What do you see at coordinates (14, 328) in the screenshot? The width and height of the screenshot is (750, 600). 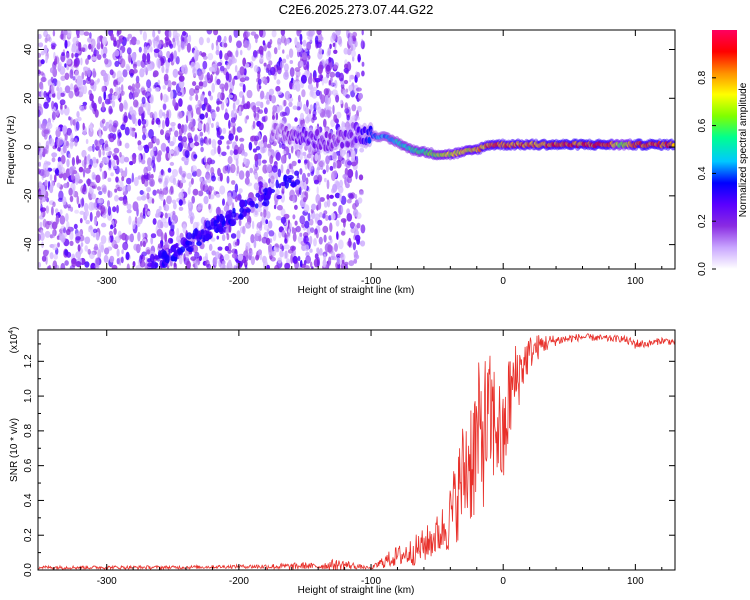 I see `snr-multiplier-close: )` at bounding box center [14, 328].